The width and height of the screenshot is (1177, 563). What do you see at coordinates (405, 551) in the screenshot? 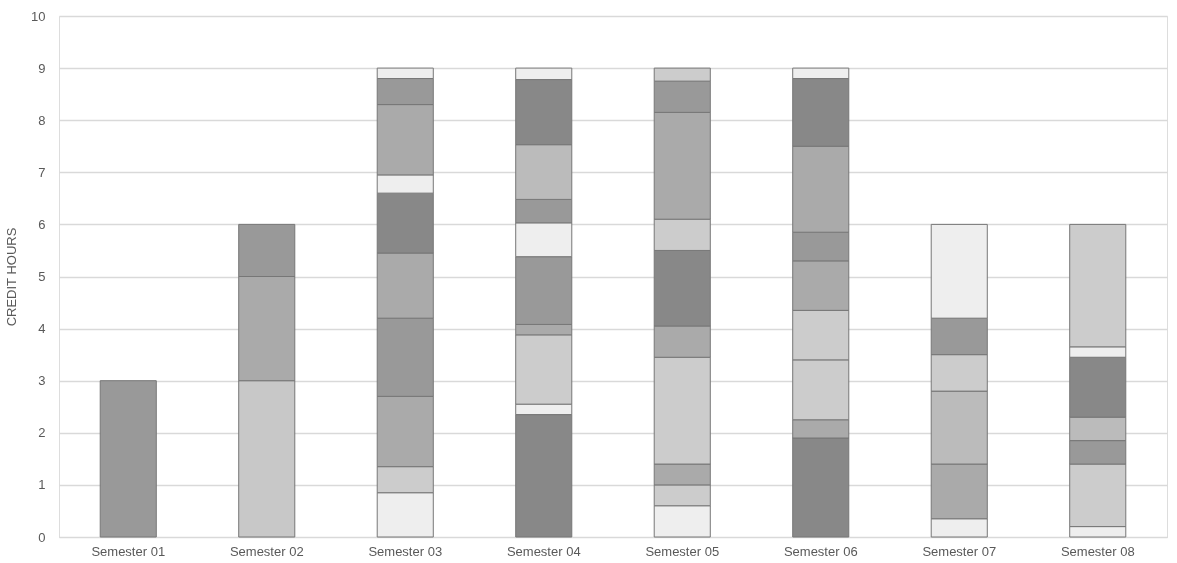
I see `x-tick-label: Semester 03` at bounding box center [405, 551].